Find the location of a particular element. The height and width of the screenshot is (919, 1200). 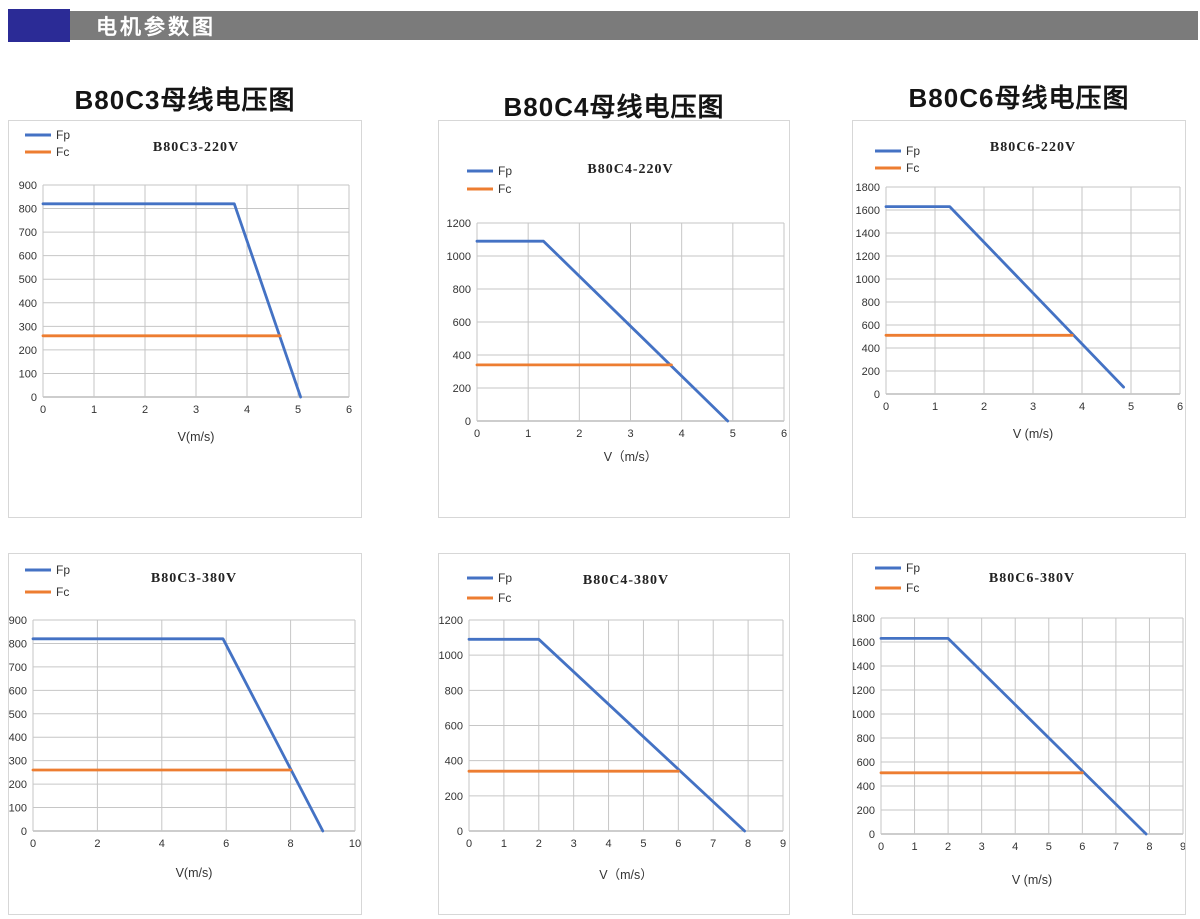

chart-title: B80C6-220V is located at coordinates (1033, 147).